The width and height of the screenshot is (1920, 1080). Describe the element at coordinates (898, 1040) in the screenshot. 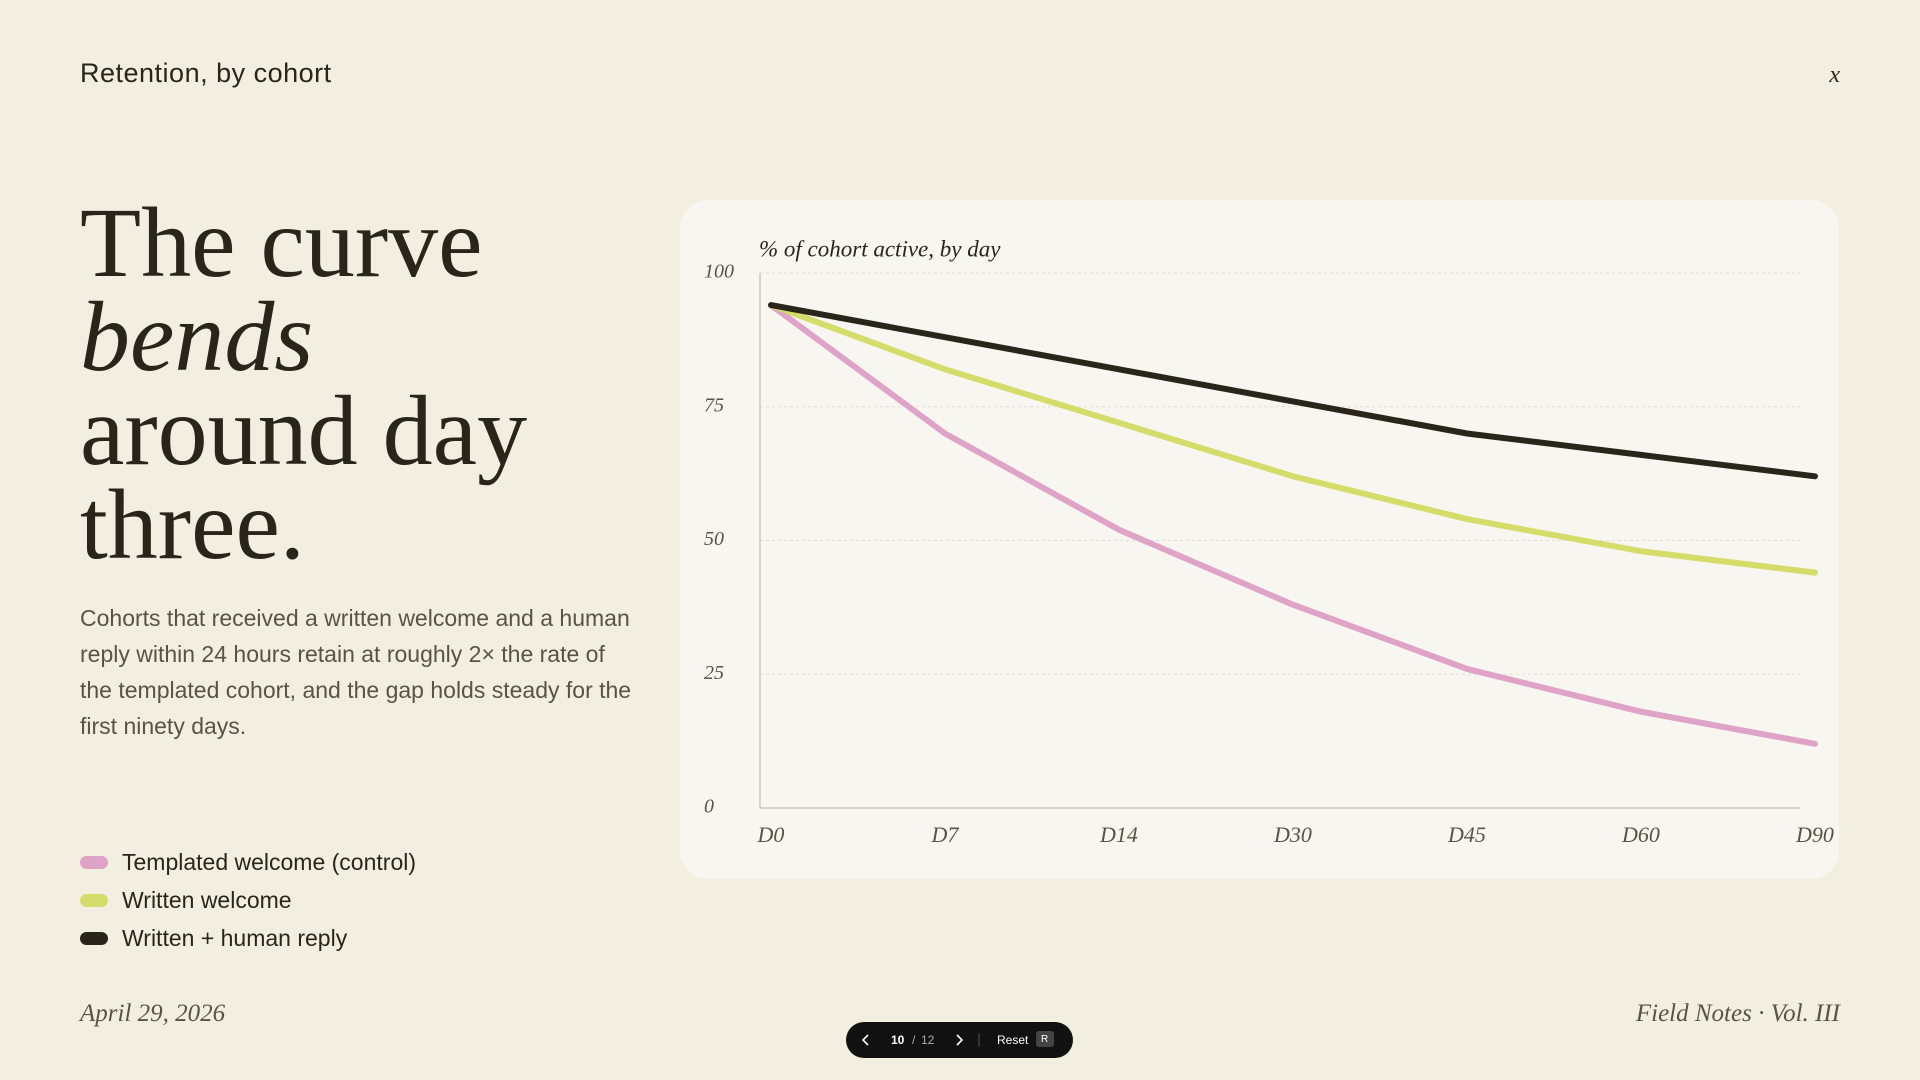

I see `page-current: 10` at that location.